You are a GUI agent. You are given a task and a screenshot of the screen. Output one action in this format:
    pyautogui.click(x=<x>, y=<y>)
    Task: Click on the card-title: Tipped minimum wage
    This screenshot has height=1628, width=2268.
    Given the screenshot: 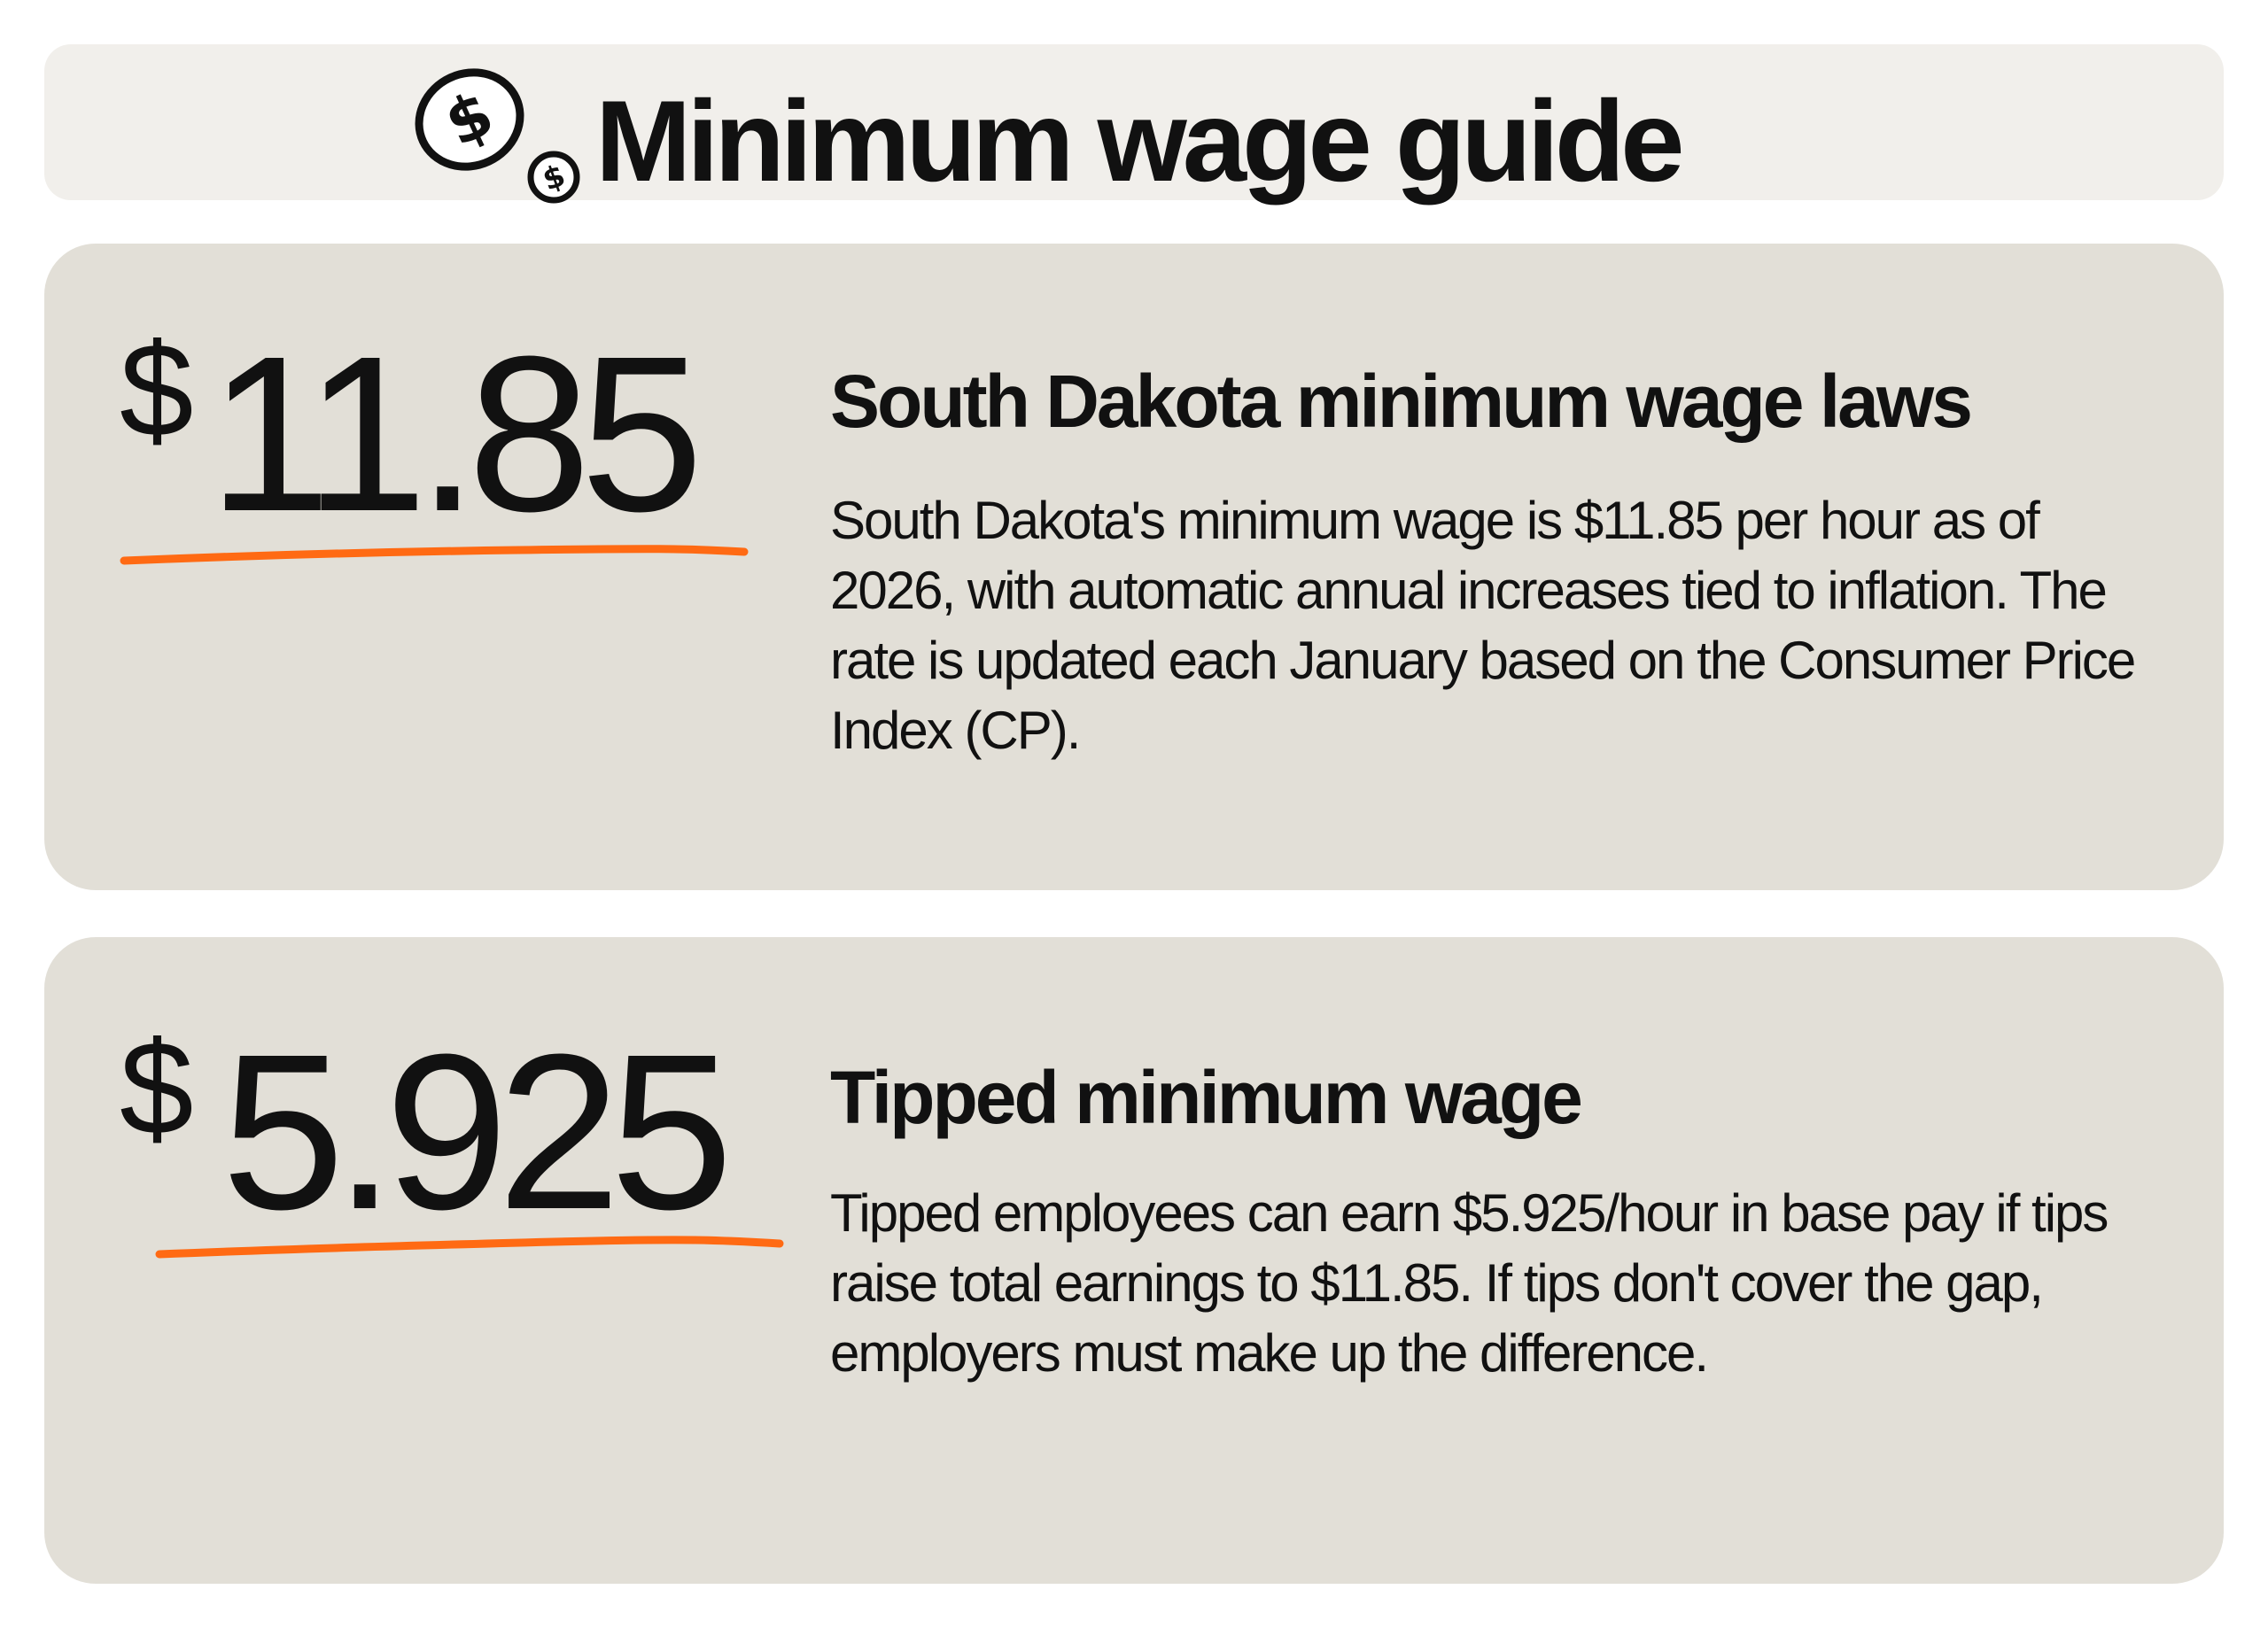 What is the action you would take?
    pyautogui.click(x=1206, y=1098)
    